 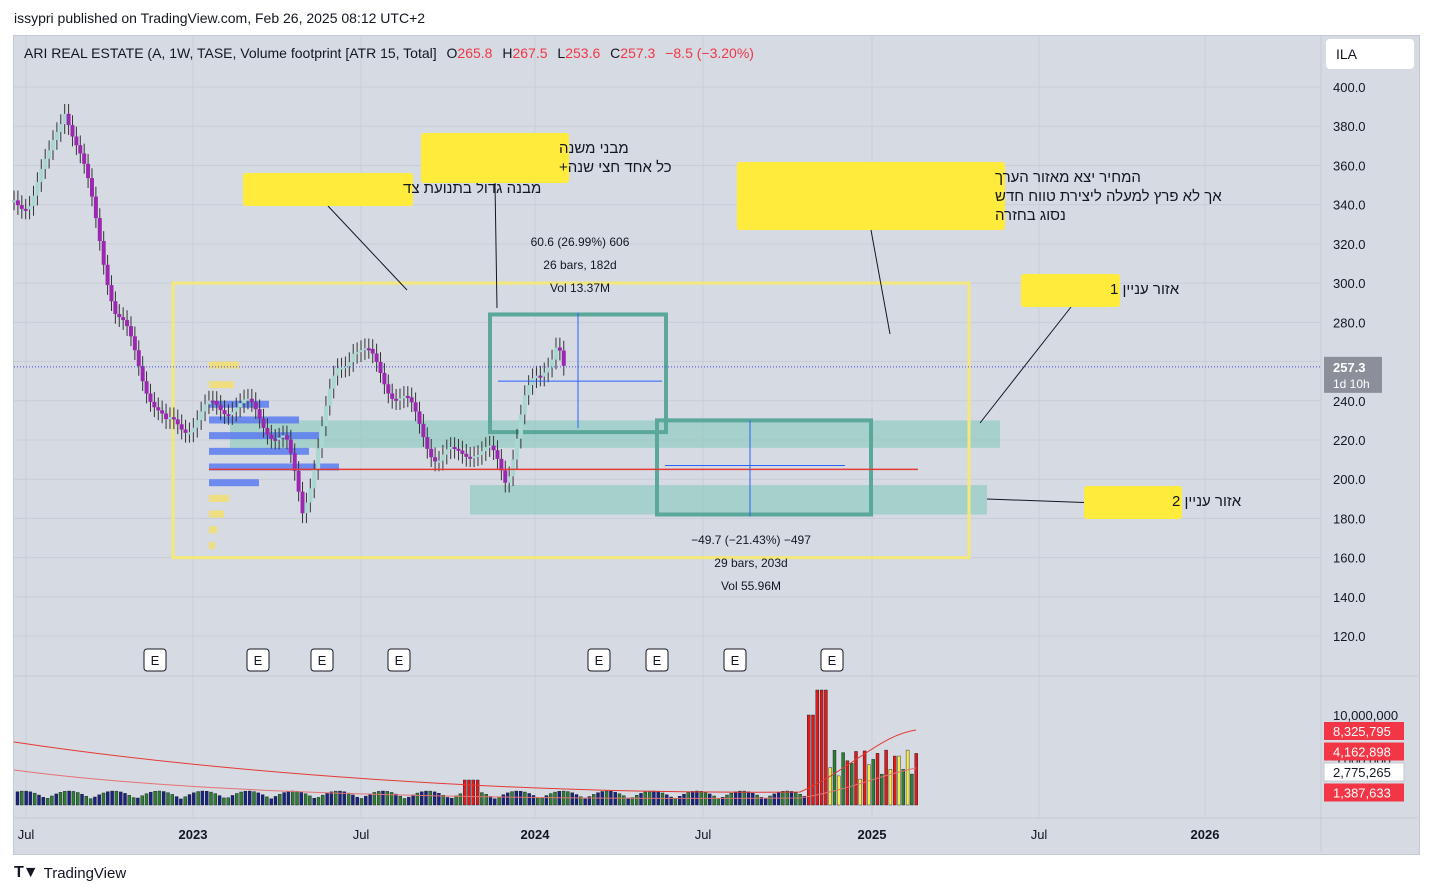 What do you see at coordinates (465, 761) in the screenshot?
I see `volume-ma-line` at bounding box center [465, 761].